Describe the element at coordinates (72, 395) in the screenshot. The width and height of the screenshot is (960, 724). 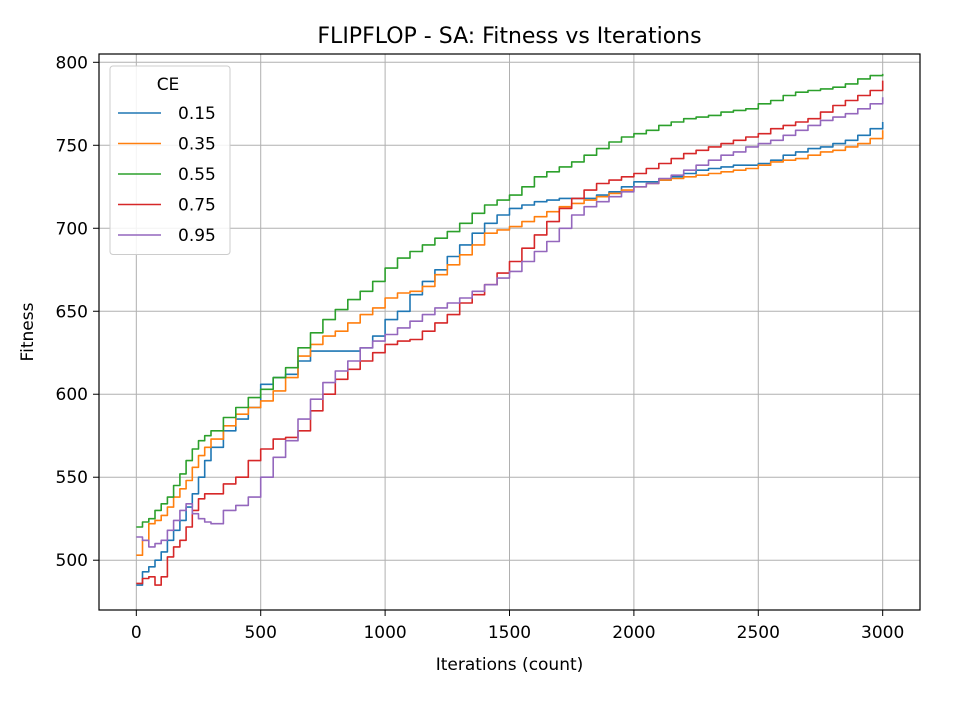
I see `y-tick-label: 600` at that location.